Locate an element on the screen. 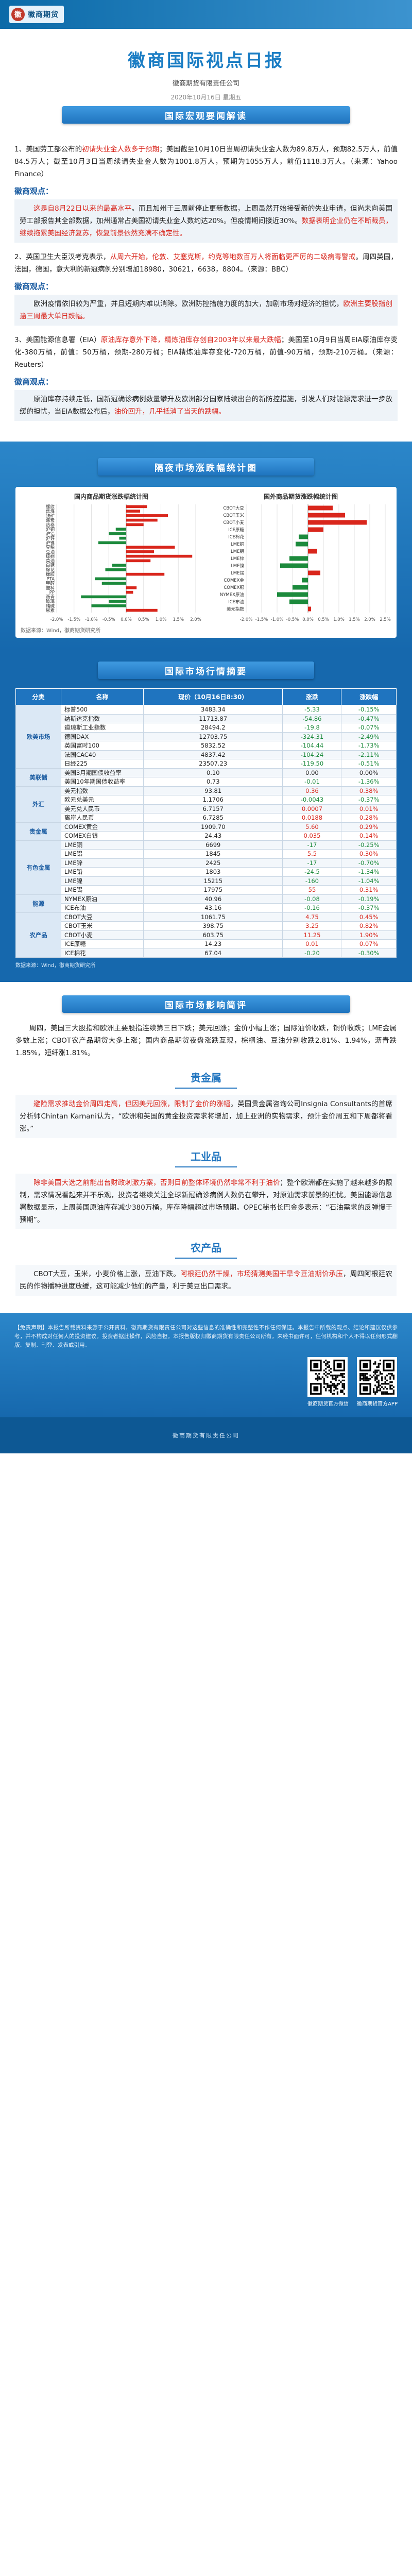 The image size is (412, 2576). table-source: 数据来源：Wind，徽商期货研究所 is located at coordinates (55, 966).